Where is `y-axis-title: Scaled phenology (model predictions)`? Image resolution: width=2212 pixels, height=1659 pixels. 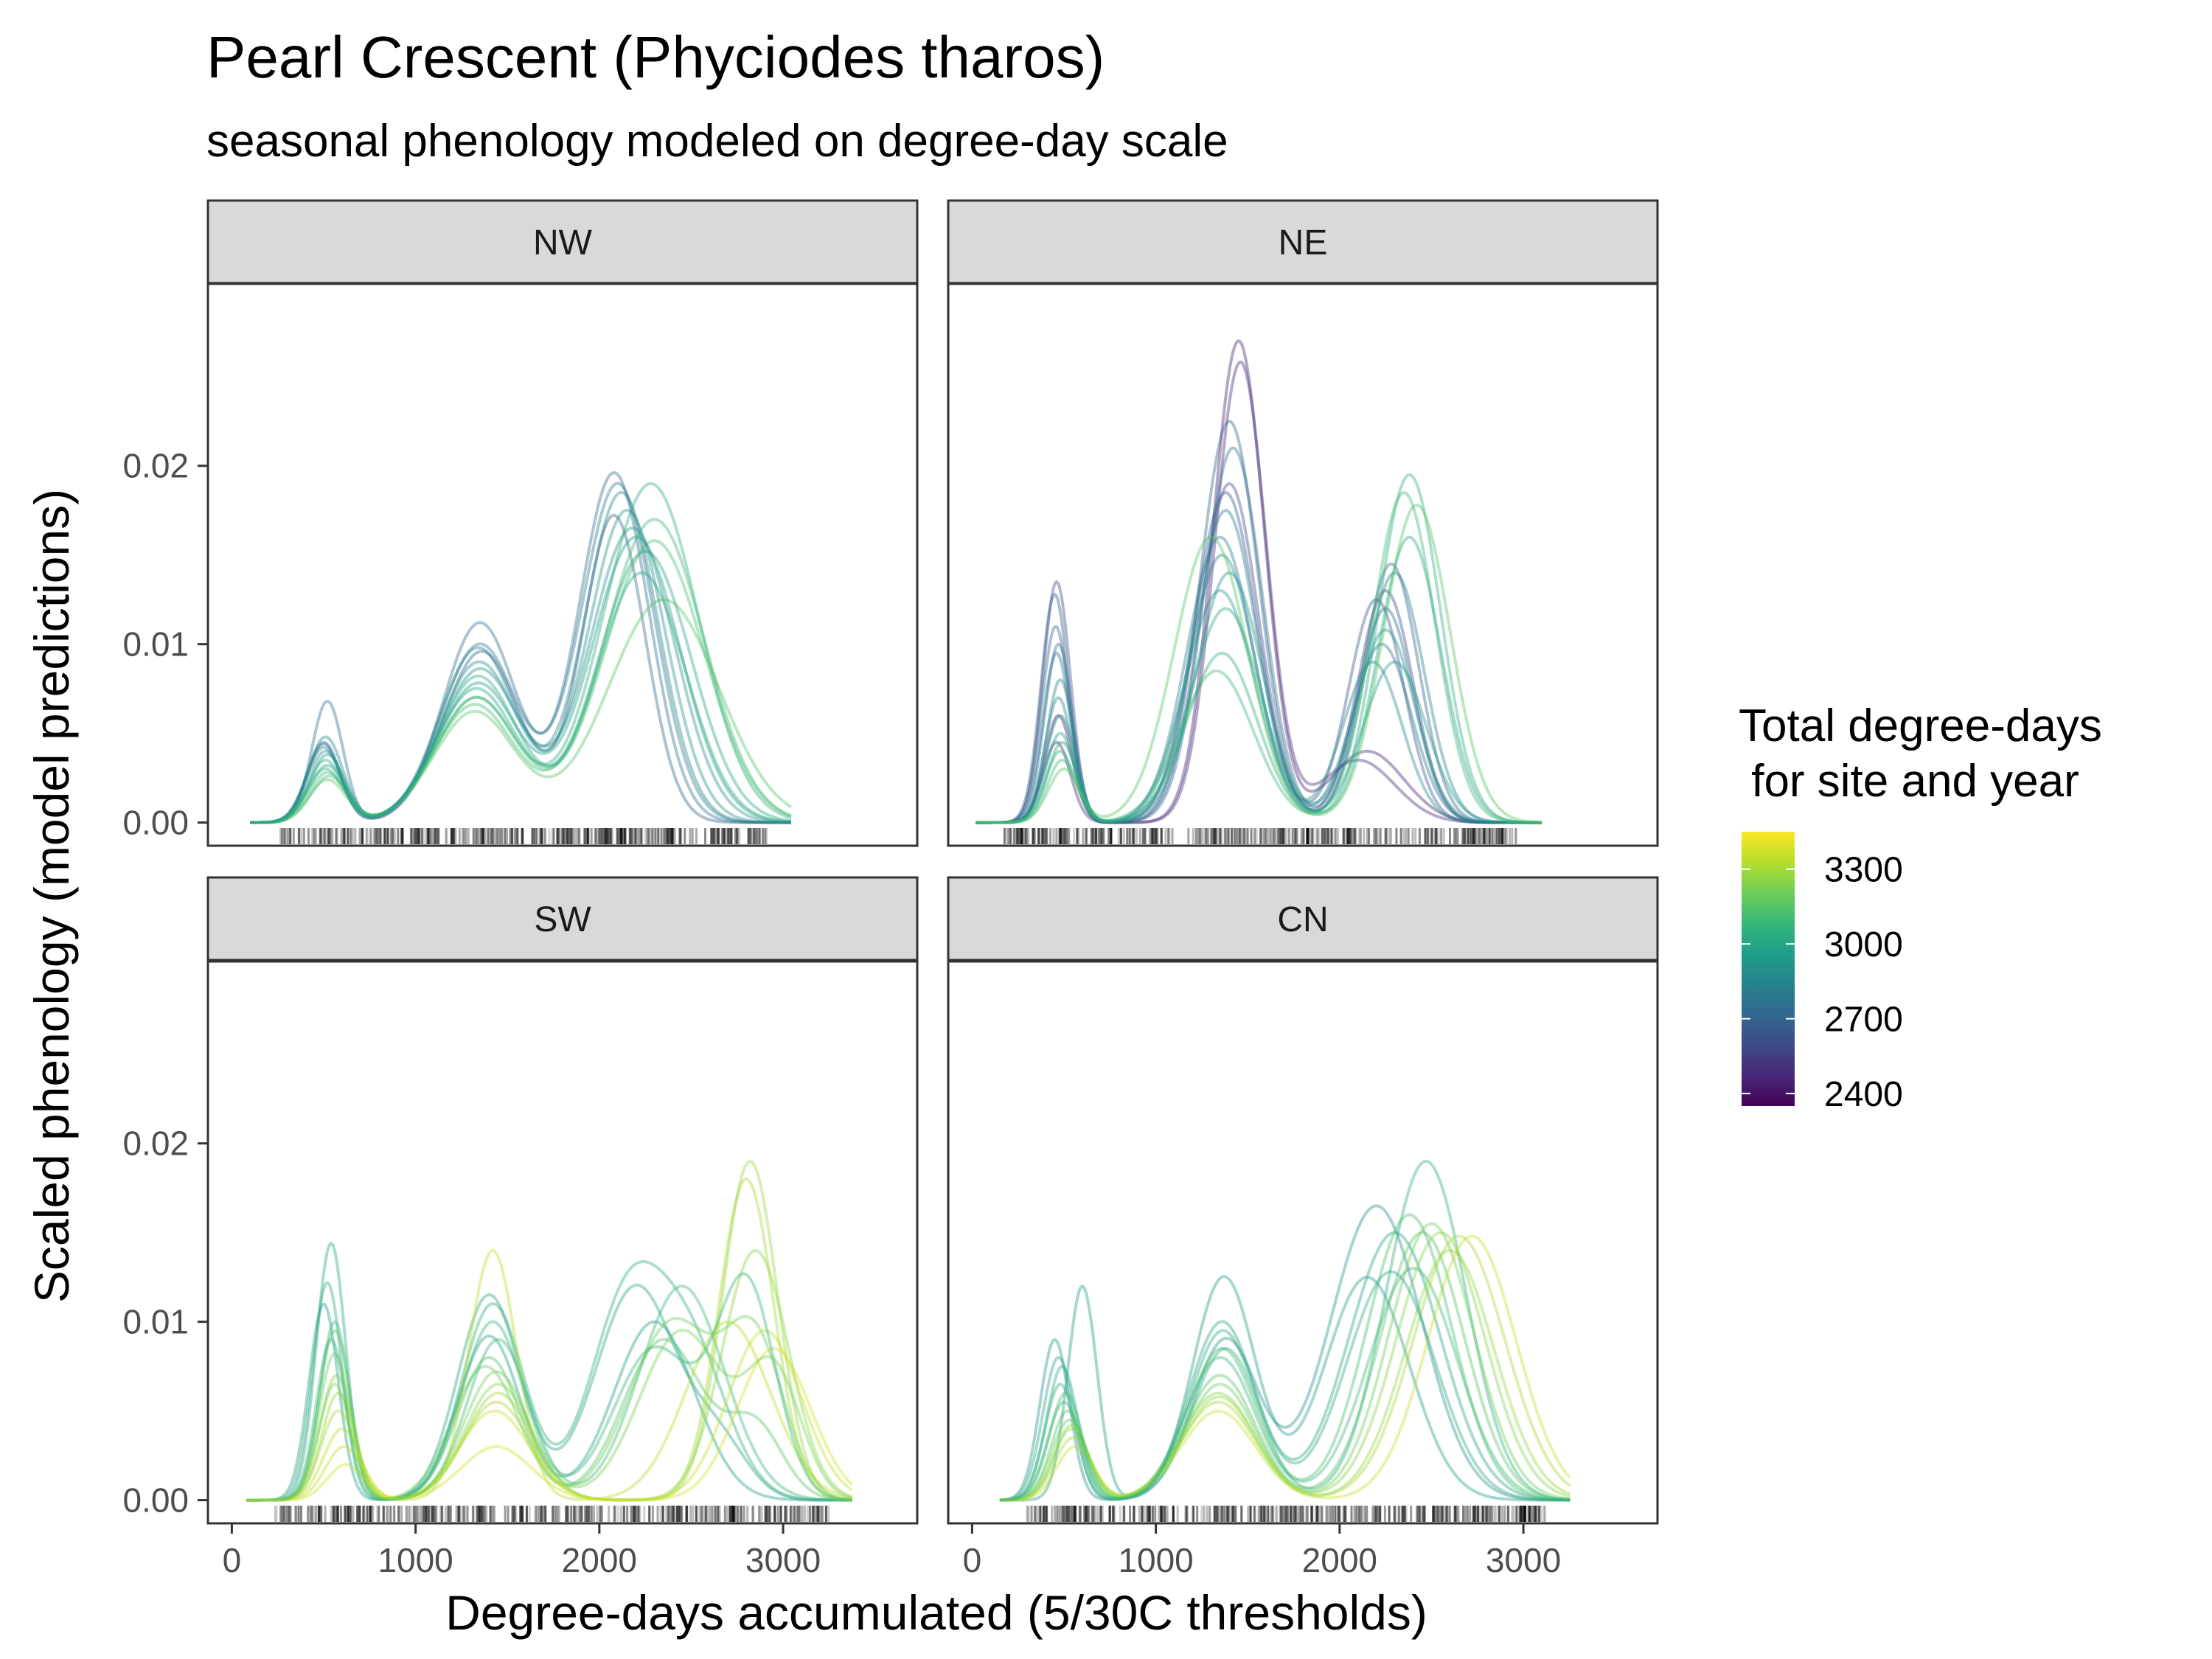
y-axis-title: Scaled phenology (model predictions) is located at coordinates (51, 896).